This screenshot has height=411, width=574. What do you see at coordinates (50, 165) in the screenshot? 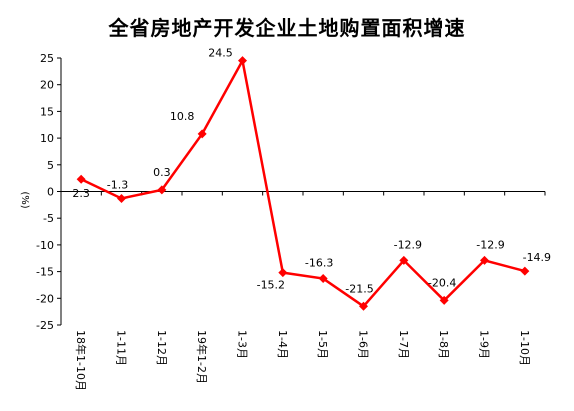
I see `y-tick-label: 5` at bounding box center [50, 165].